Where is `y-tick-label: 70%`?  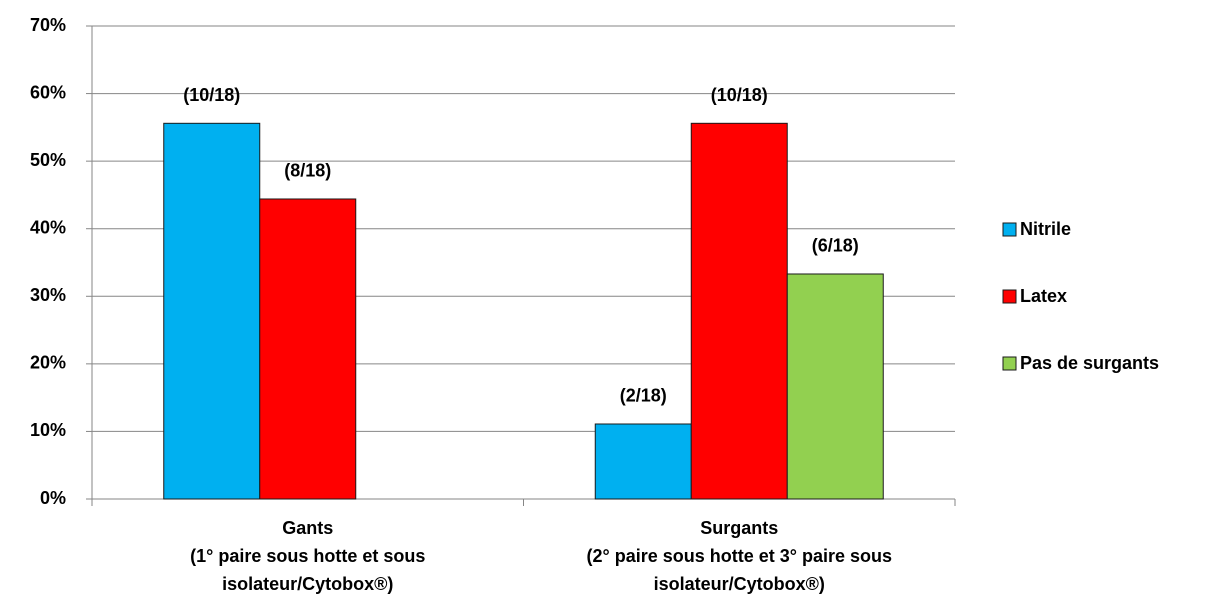 y-tick-label: 70% is located at coordinates (48, 25).